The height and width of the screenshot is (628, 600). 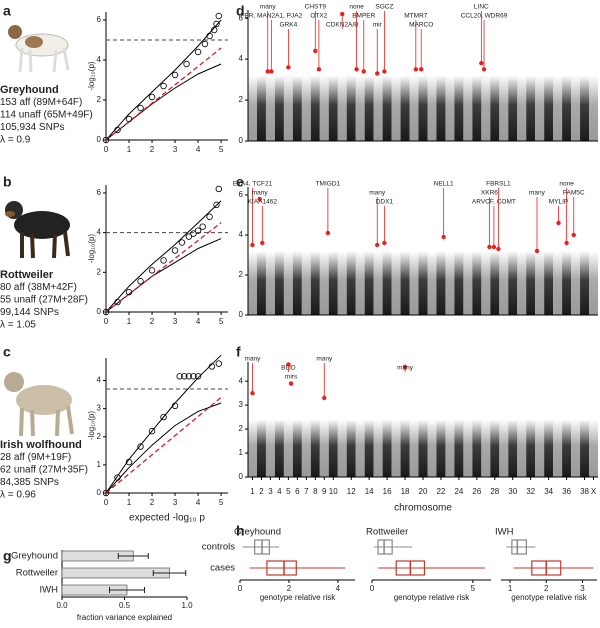 I want to click on y-axis-label: -log₁₀(p), so click(x=91, y=425).